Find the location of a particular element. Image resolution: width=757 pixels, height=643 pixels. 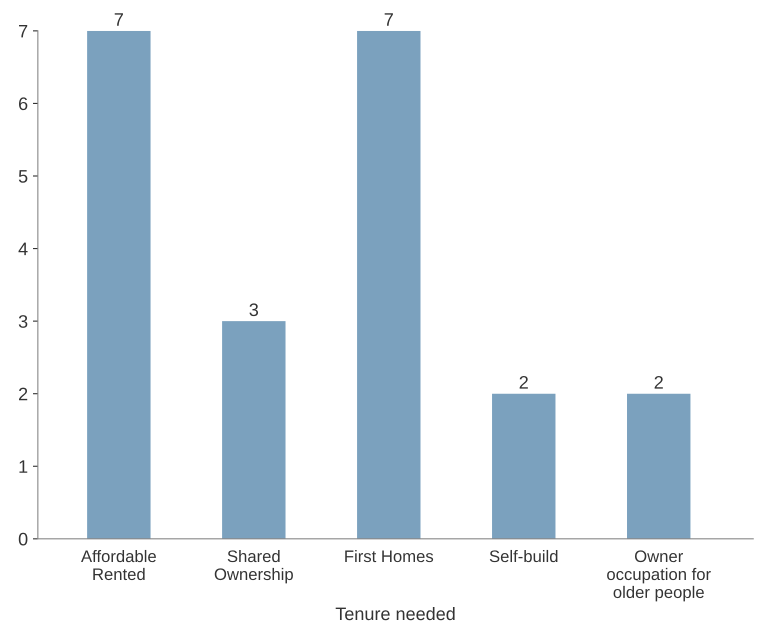

y-tick-label: 3 is located at coordinates (23, 321).